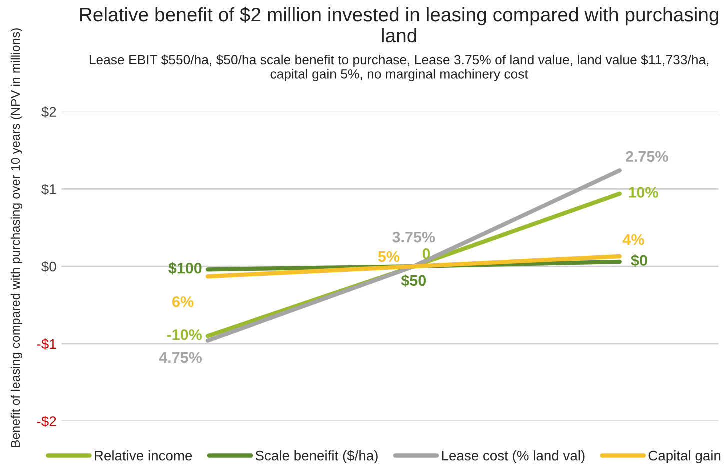  I want to click on legend-label: Lease cost (% land val), so click(513, 457).